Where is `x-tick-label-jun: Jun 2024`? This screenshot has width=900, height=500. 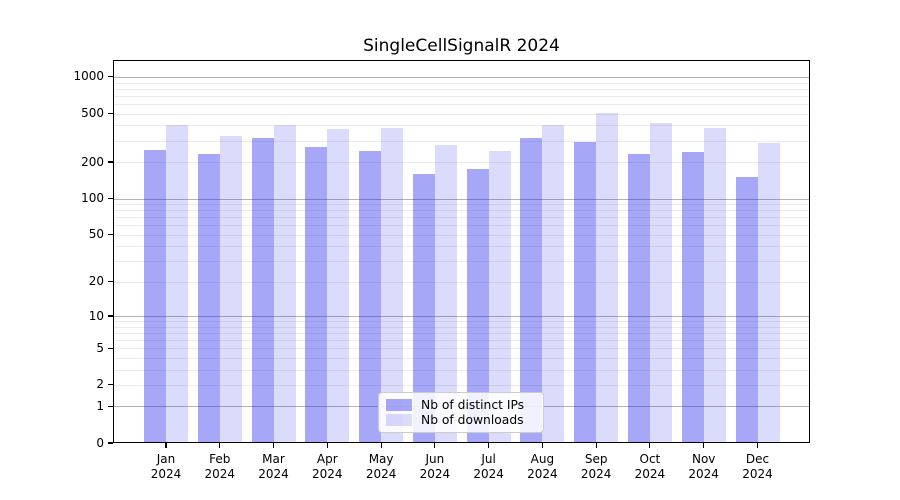 x-tick-label-jun: Jun 2024 is located at coordinates (435, 466).